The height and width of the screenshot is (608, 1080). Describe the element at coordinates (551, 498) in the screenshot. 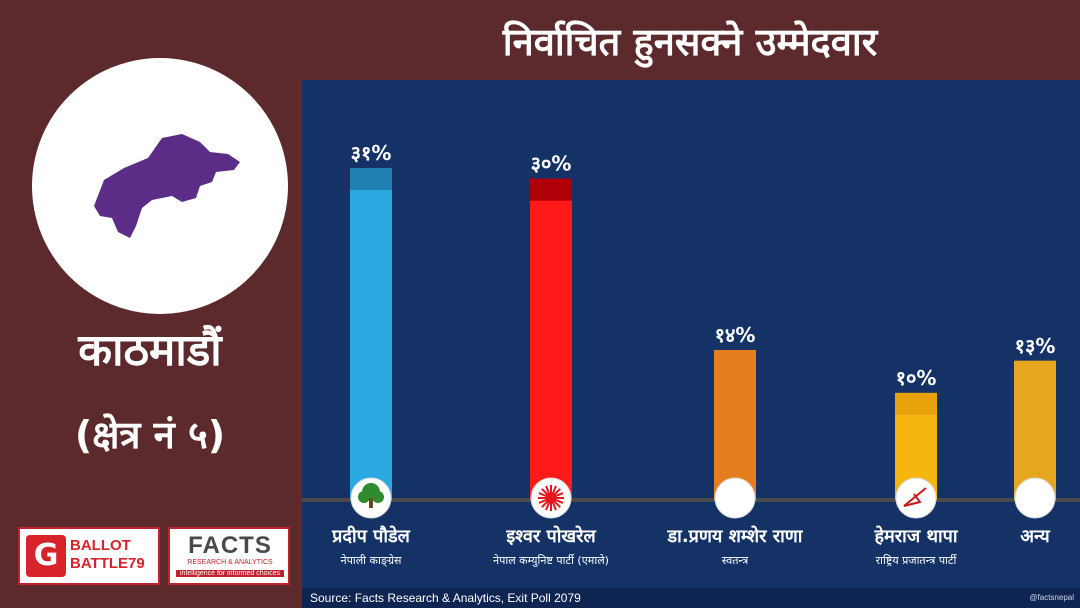

I see `sun-icon` at that location.